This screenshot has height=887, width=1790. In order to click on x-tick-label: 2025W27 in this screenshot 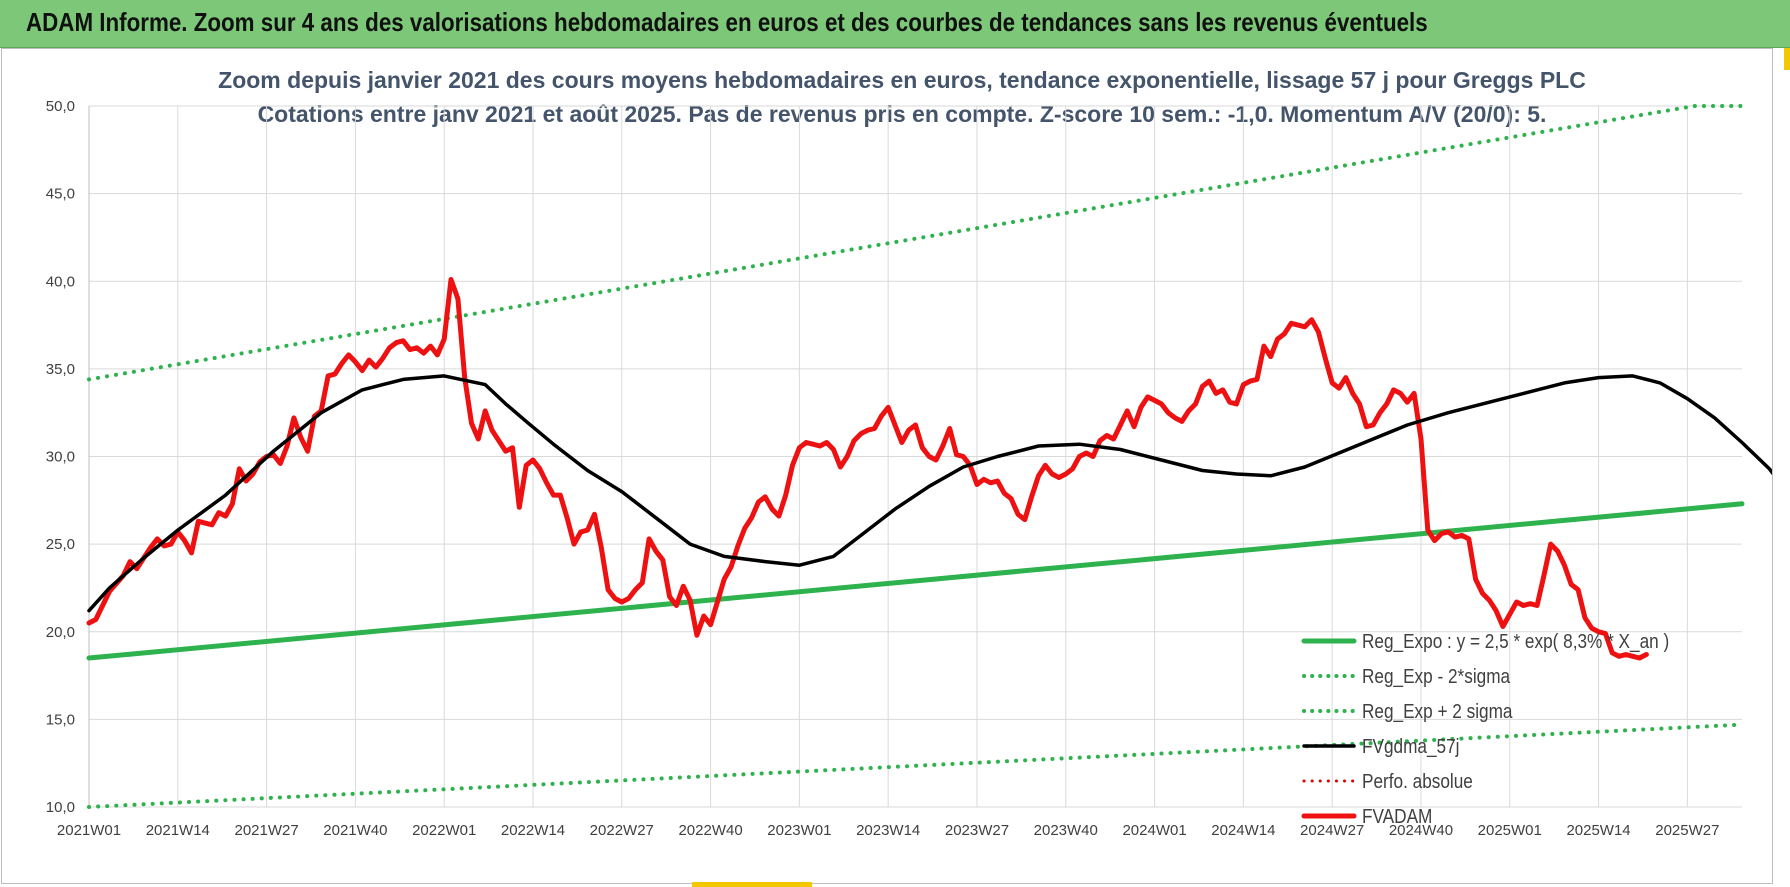, I will do `click(1687, 830)`.